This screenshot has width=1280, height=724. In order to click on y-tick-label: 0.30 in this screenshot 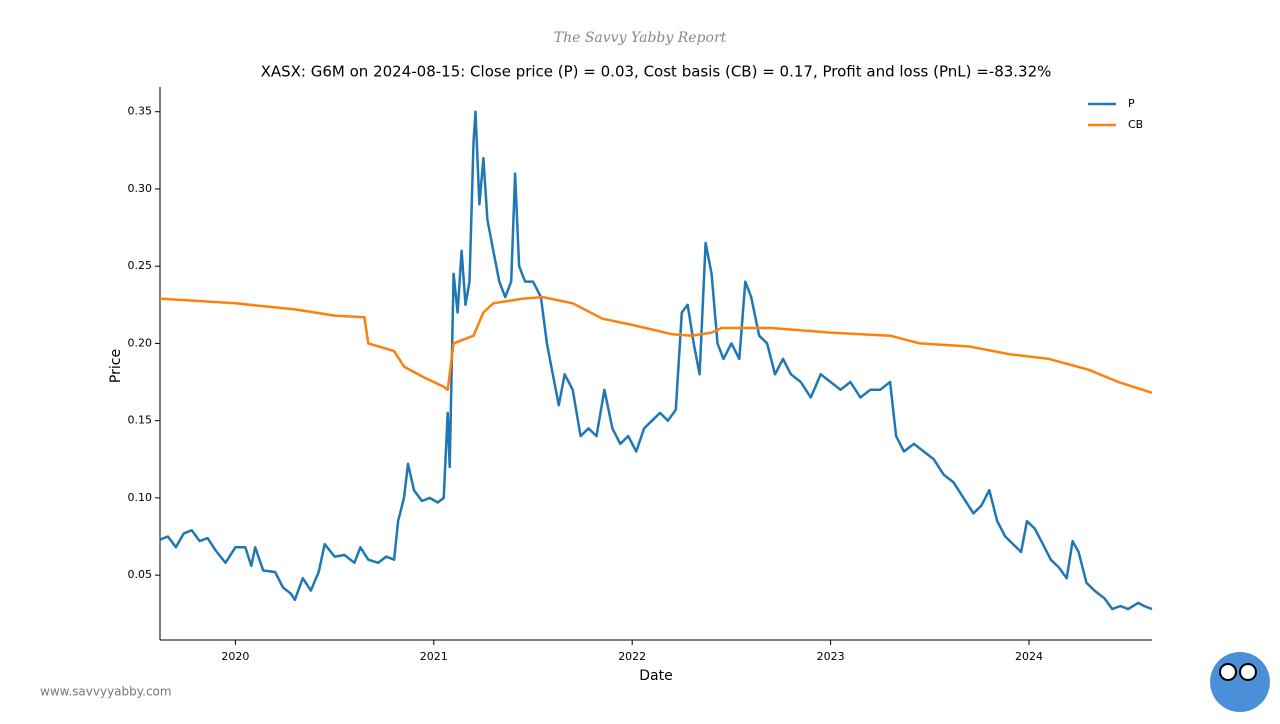, I will do `click(140, 188)`.